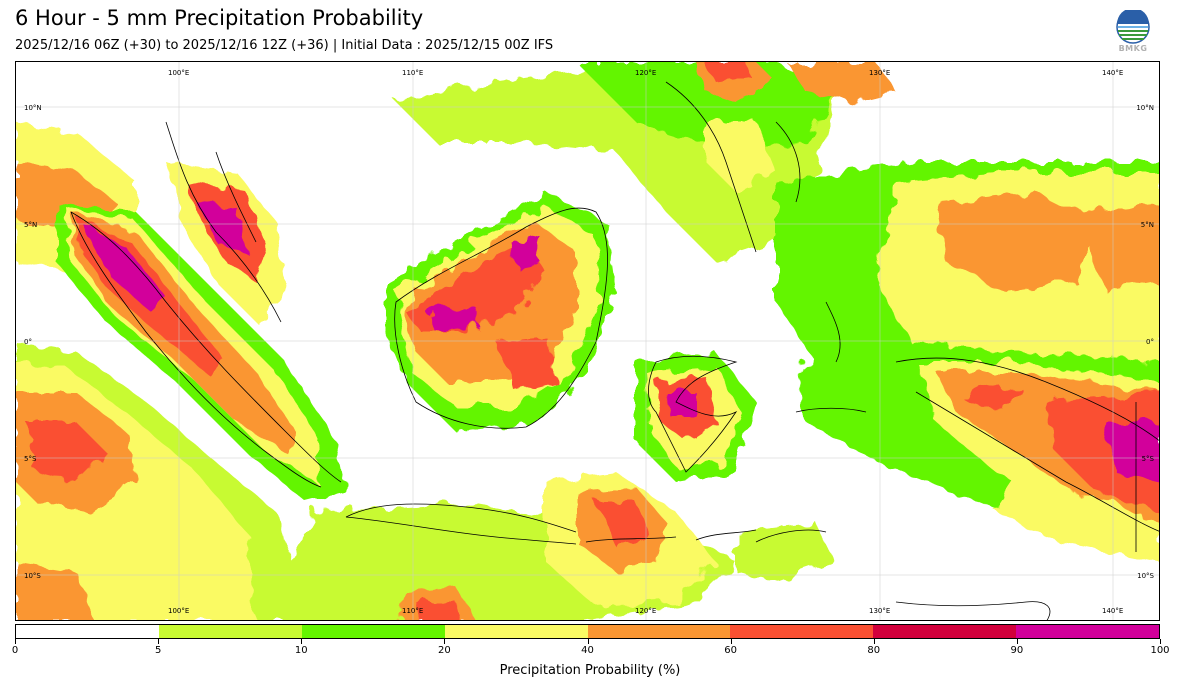  I want to click on colorbar-tick-label: 10, so click(301, 650).